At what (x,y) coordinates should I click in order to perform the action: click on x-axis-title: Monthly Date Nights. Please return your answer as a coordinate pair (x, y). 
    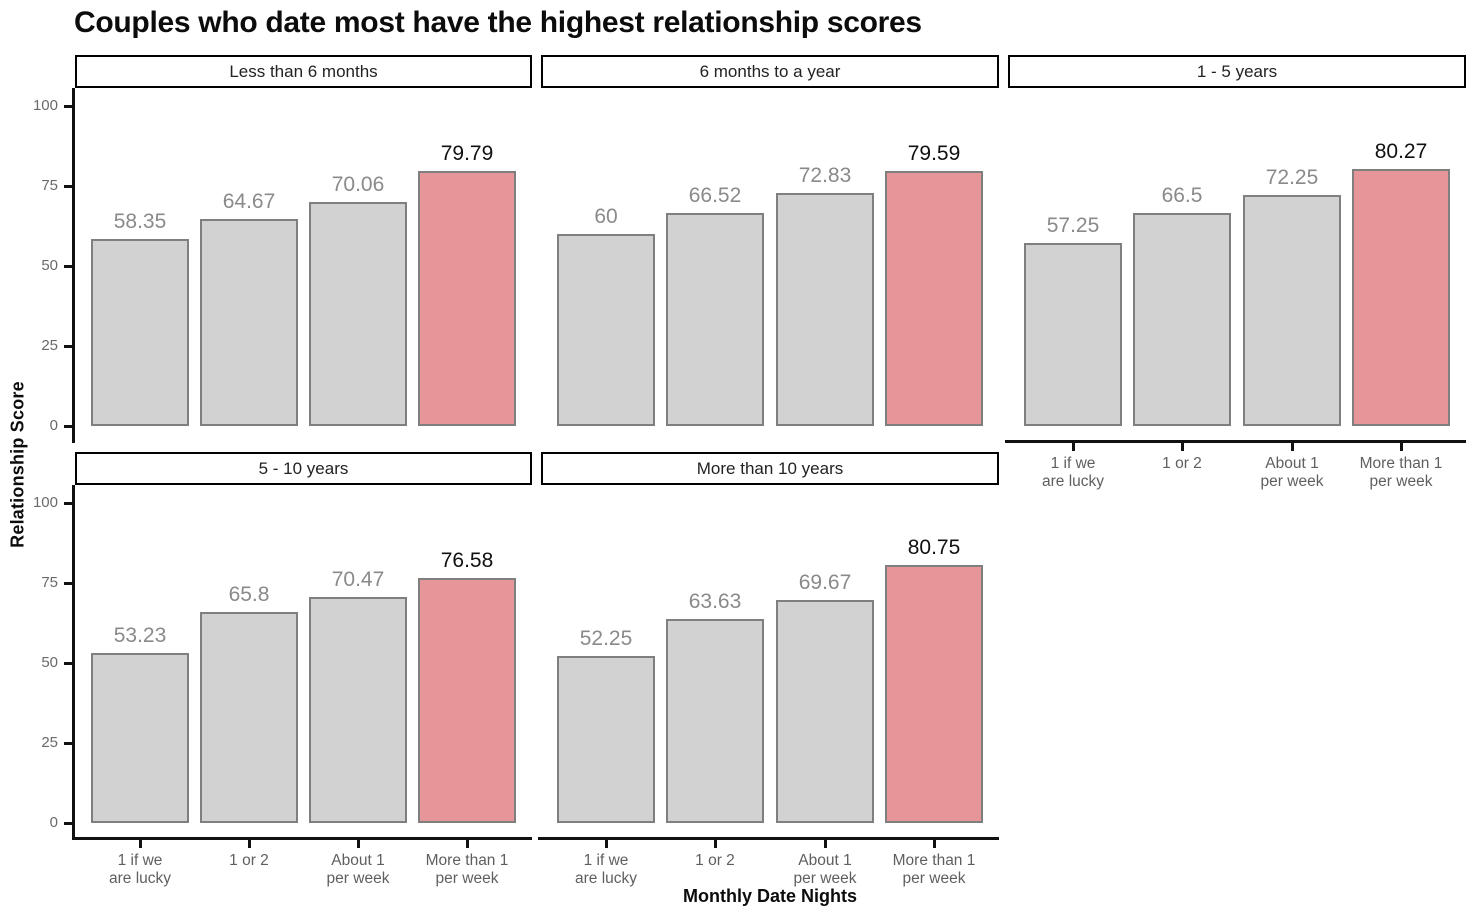
    Looking at the image, I should click on (770, 896).